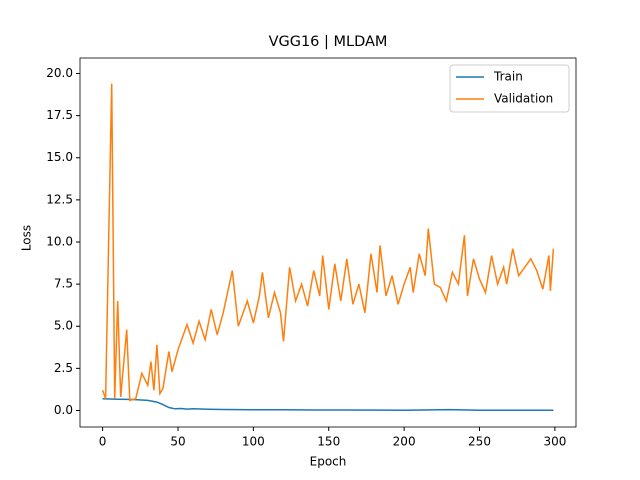 The height and width of the screenshot is (480, 640). What do you see at coordinates (59, 199) in the screenshot?
I see `y-tick-label: 12.5` at bounding box center [59, 199].